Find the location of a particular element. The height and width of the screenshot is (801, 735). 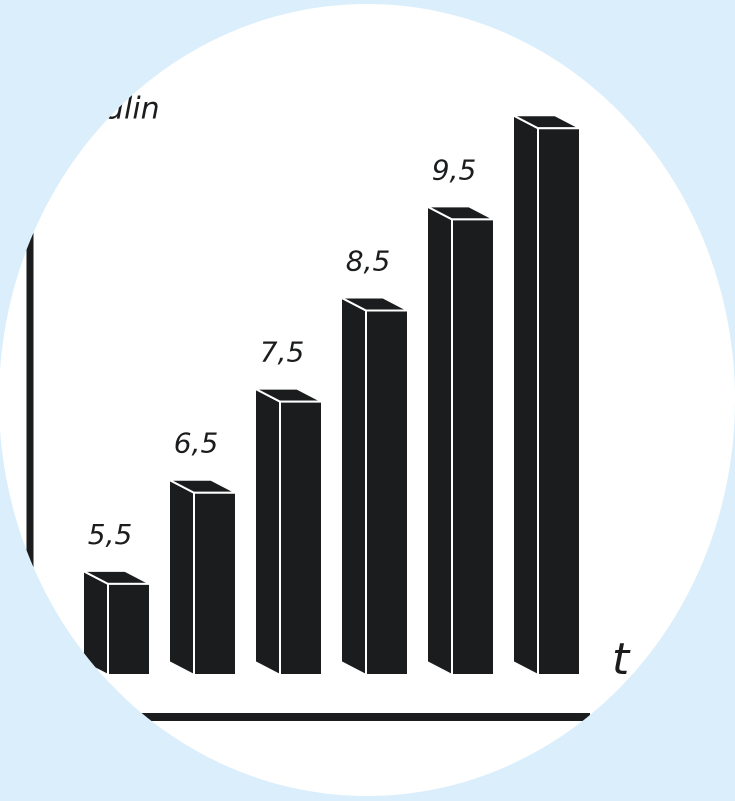

x-axis-label: t is located at coordinates (621, 659).